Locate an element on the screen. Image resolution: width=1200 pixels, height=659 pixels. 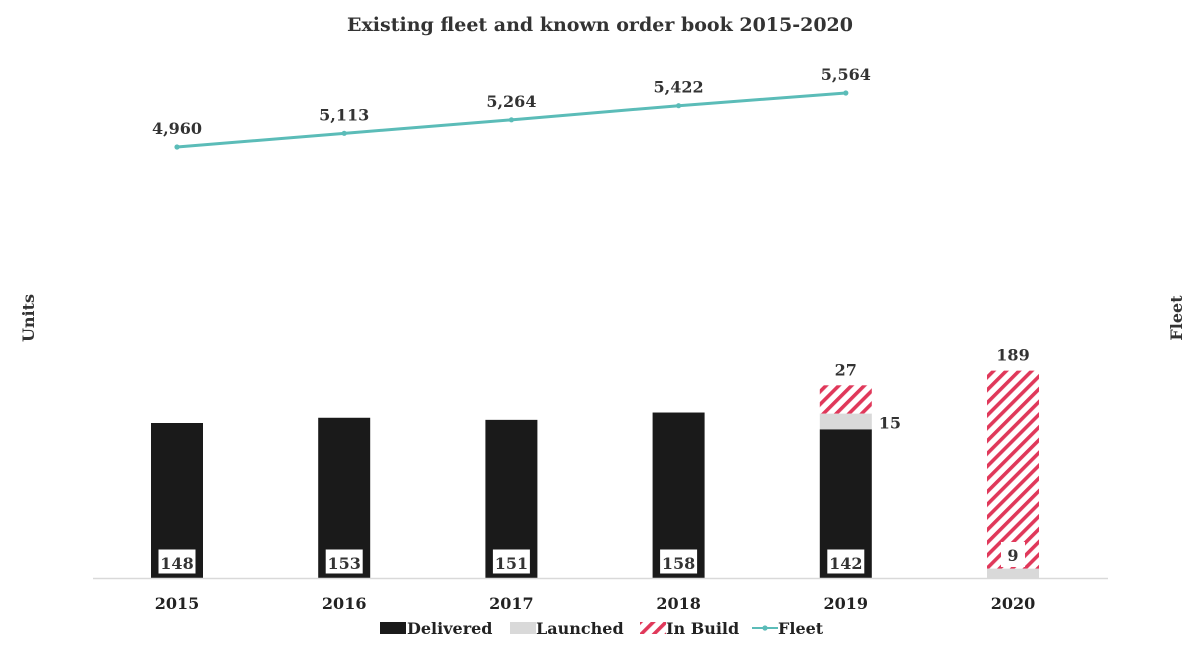
bar-in-build-2020 is located at coordinates (1013, 469).